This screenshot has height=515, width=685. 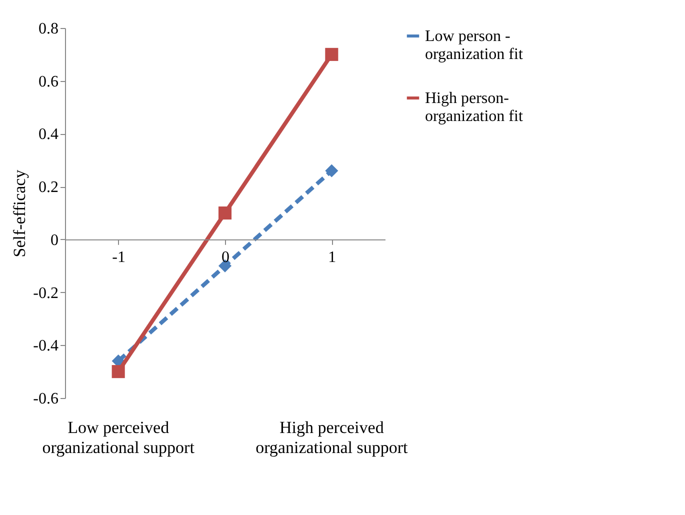 I want to click on y-tick-label: 0.6, so click(x=48, y=81).